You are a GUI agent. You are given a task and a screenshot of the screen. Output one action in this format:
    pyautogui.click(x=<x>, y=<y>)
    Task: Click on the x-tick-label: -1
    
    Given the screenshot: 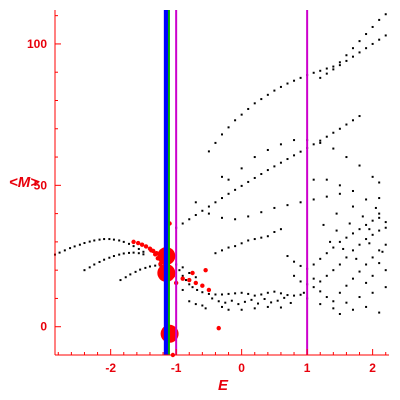 What is the action you would take?
    pyautogui.click(x=176, y=368)
    